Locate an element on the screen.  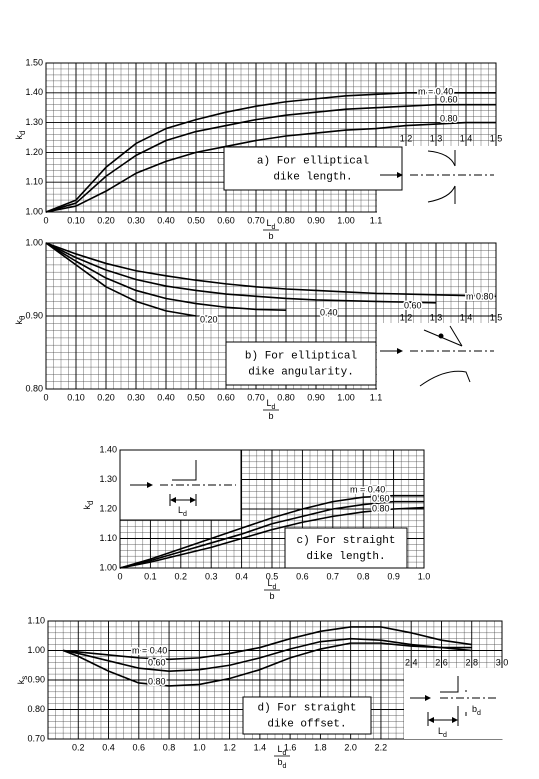
x-tick-label: 0.7 is located at coordinates (333, 576).